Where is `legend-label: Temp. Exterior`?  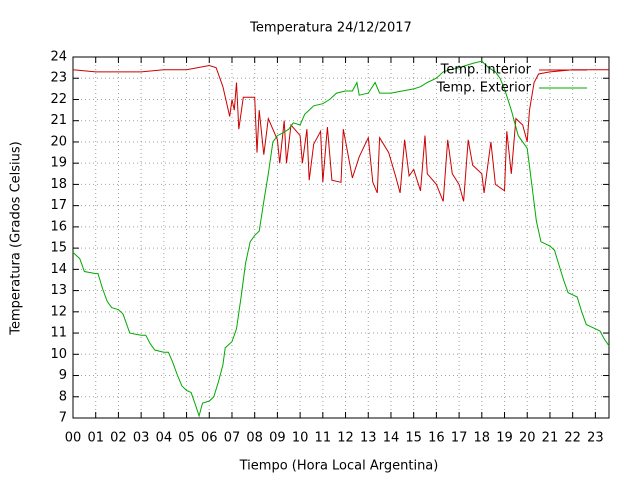 legend-label: Temp. Exterior is located at coordinates (484, 88).